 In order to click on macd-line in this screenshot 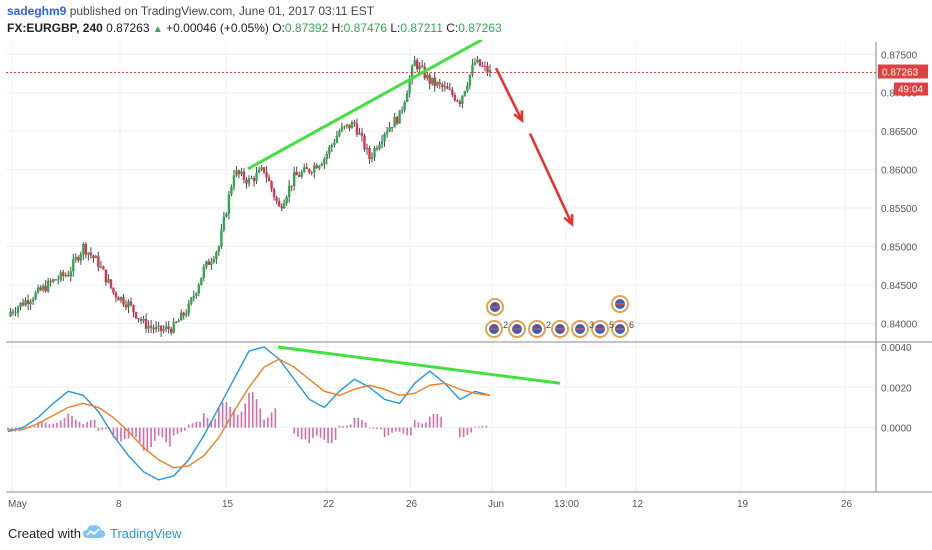, I will do `click(249, 413)`.